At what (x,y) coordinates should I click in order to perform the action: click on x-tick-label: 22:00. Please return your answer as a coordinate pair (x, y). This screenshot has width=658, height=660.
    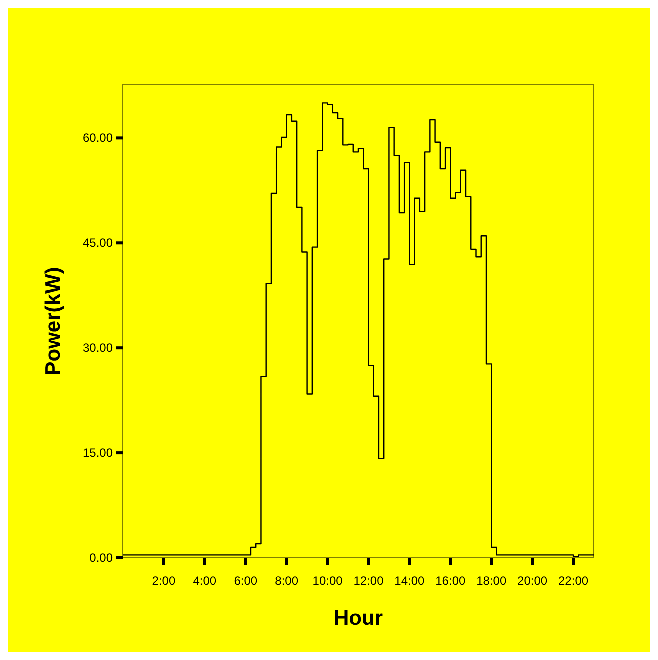
    Looking at the image, I should click on (573, 581).